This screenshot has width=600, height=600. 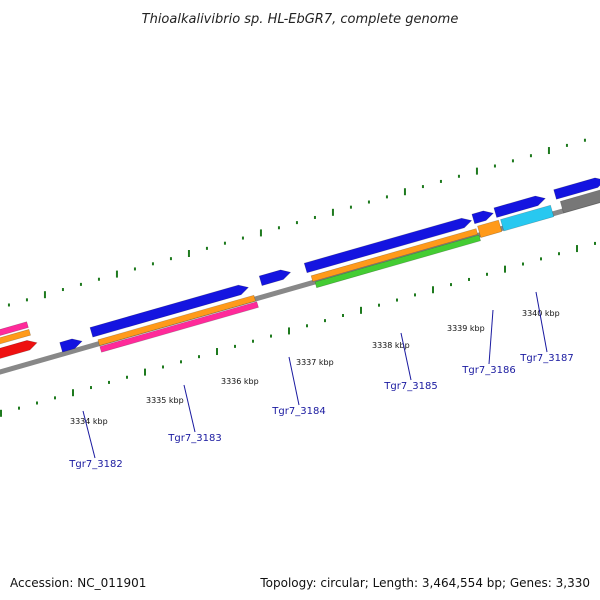 I want to click on gene-label: Tgr7_3185, so click(x=410, y=386).